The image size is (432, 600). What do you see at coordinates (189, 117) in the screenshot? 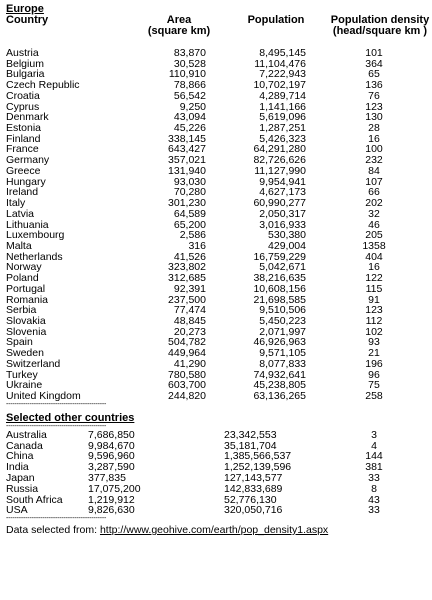
I see `area-cell: 43,094` at bounding box center [189, 117].